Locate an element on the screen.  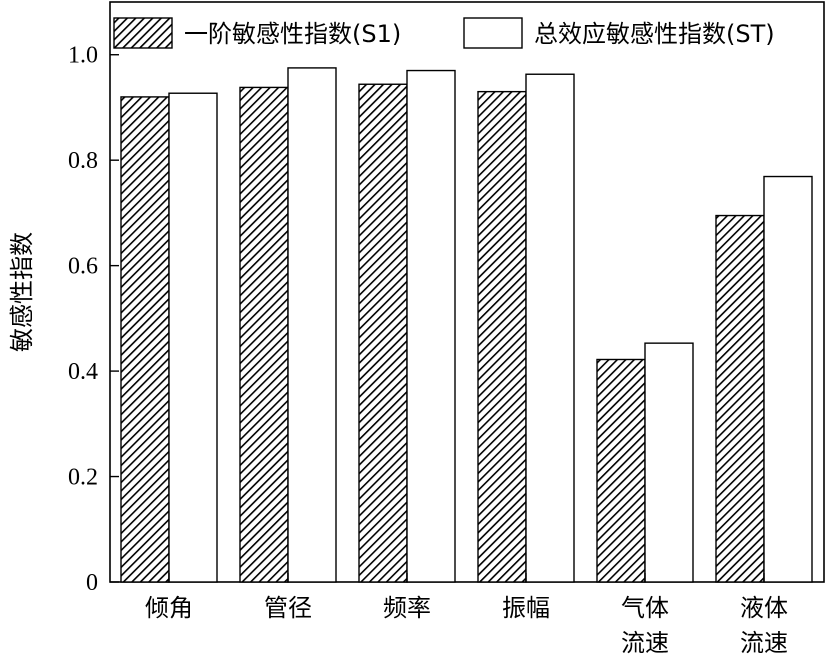
legend-label-s1: 一阶敏感性指数(S1) is located at coordinates (292, 34).